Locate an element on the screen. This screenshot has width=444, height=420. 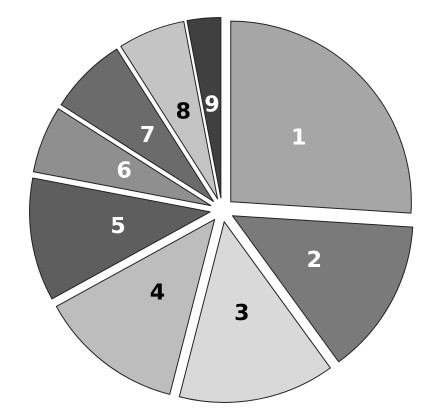
slice-label: 5 is located at coordinates (118, 226).